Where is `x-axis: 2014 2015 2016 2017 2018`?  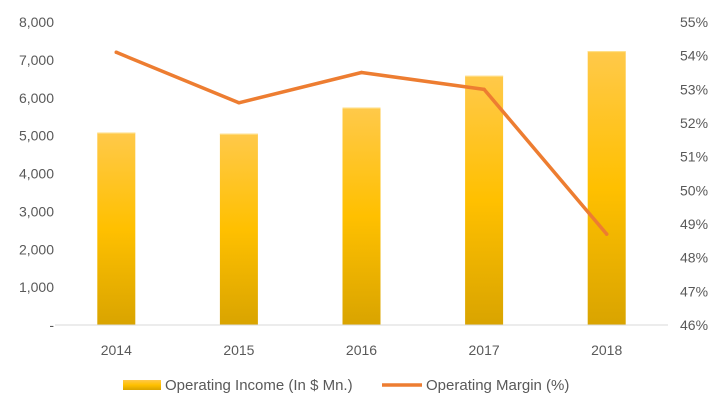
x-axis: 2014 2015 2016 2017 2018 is located at coordinates (362, 350).